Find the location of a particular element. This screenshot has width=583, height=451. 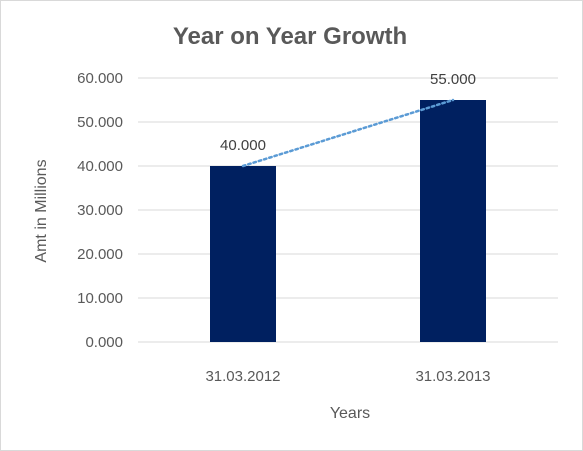

y-tick-label: 30.000 is located at coordinates (100, 210).